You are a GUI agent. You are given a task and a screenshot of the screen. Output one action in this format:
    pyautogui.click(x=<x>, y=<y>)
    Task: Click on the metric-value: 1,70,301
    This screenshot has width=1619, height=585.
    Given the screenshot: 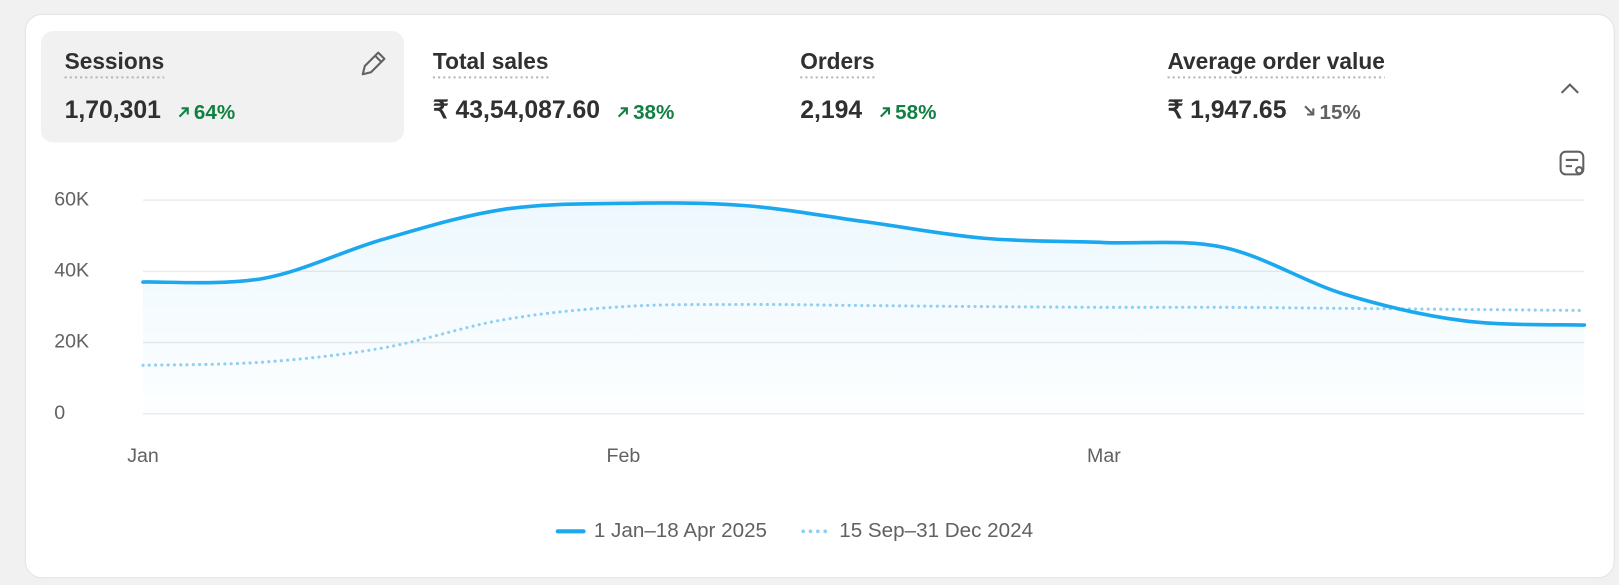 What is the action you would take?
    pyautogui.click(x=113, y=110)
    